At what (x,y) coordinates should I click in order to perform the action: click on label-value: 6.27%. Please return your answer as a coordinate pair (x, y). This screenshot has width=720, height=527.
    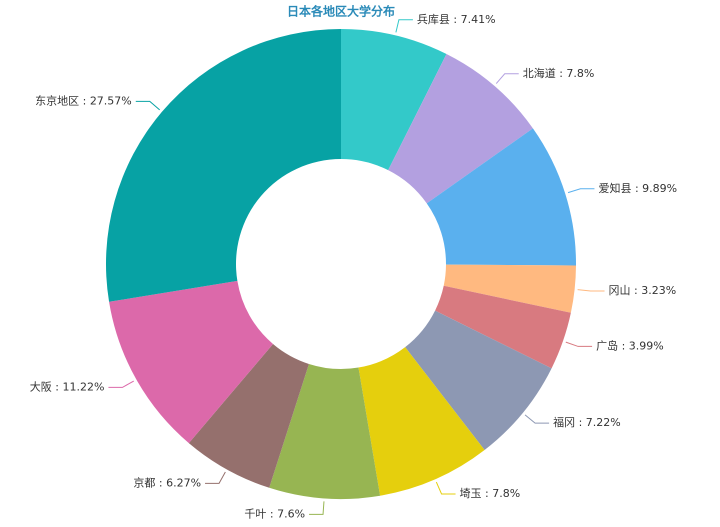
    Looking at the image, I should click on (183, 482).